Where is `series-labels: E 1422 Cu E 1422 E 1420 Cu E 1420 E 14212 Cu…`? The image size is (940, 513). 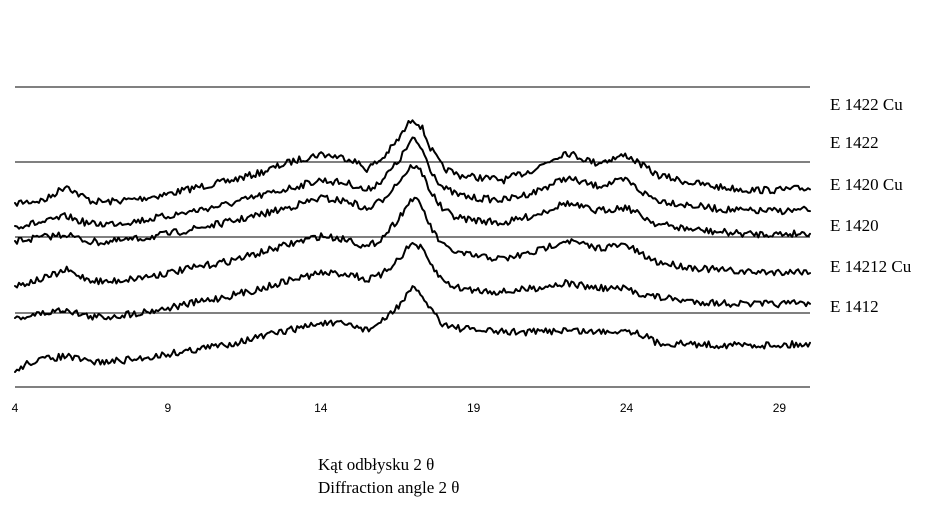
series-labels: E 1422 Cu E 1422 E 1420 Cu E 1420 E 14212 Cu… is located at coordinates (871, 205).